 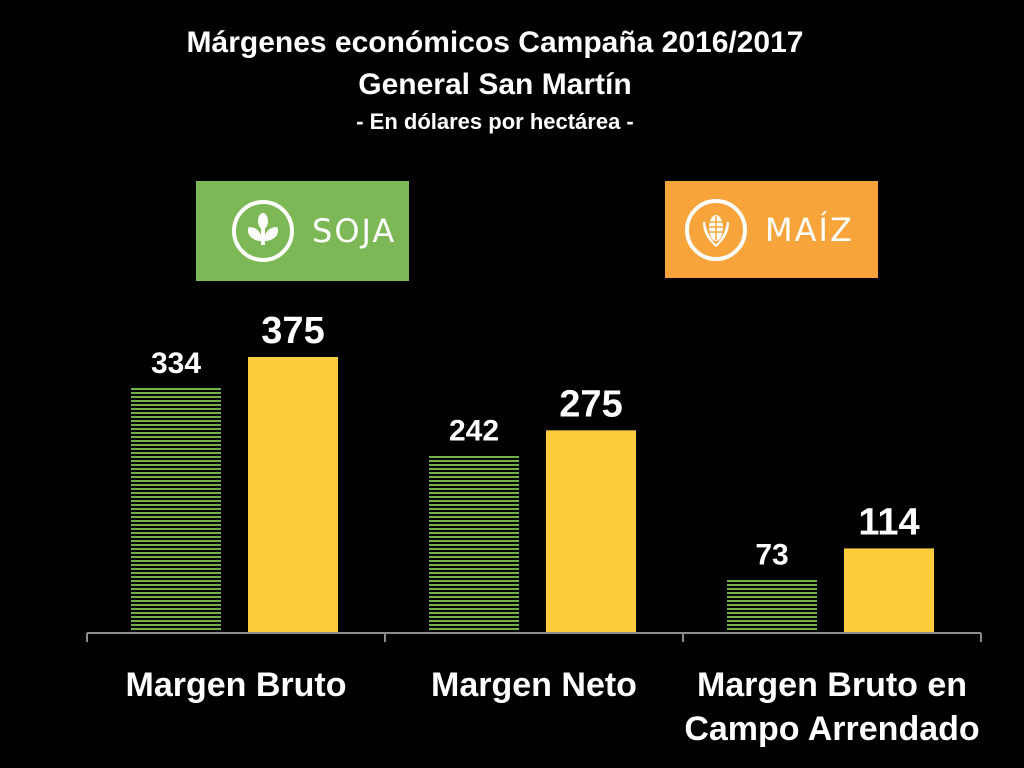 I want to click on value-label-maiz-0: 375, so click(x=292, y=331).